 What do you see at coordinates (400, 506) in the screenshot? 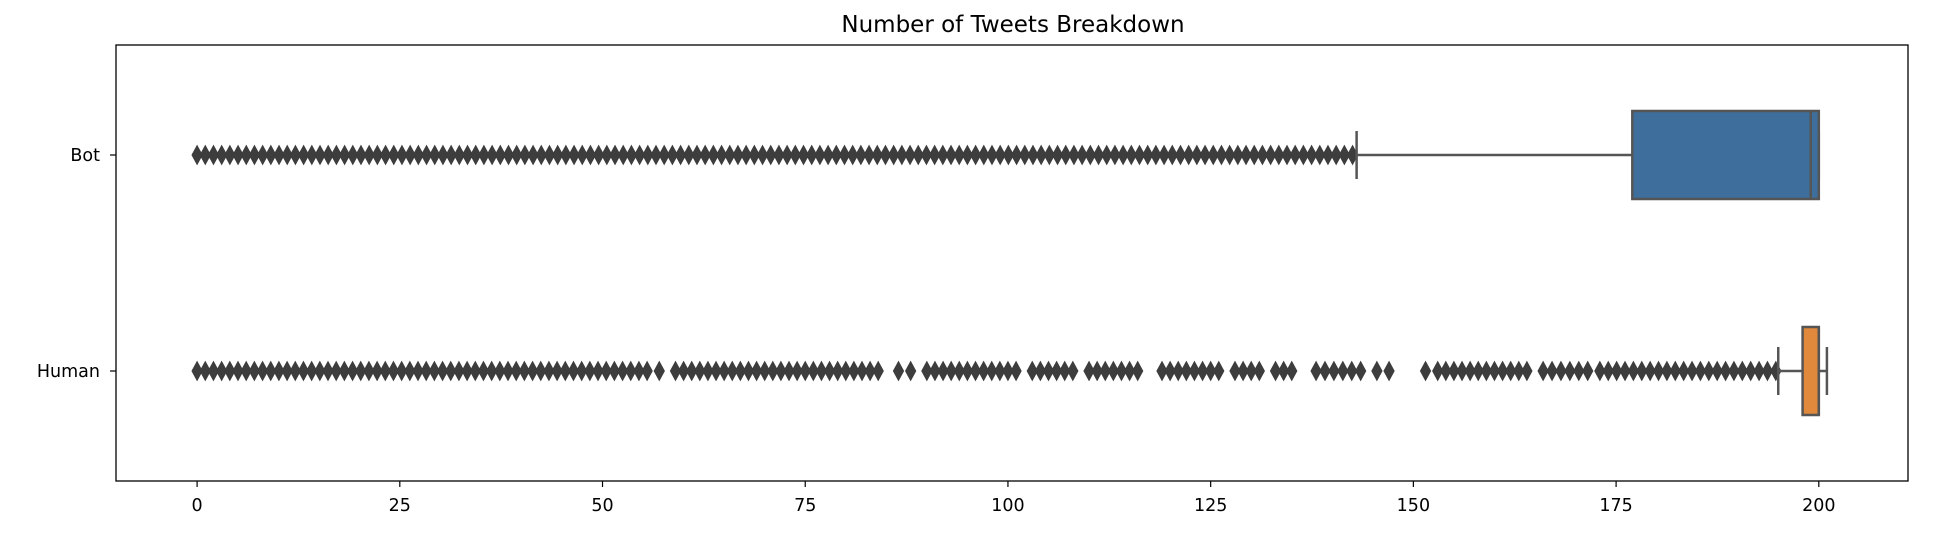
I see `x-tick-label-25: 25` at bounding box center [400, 506].